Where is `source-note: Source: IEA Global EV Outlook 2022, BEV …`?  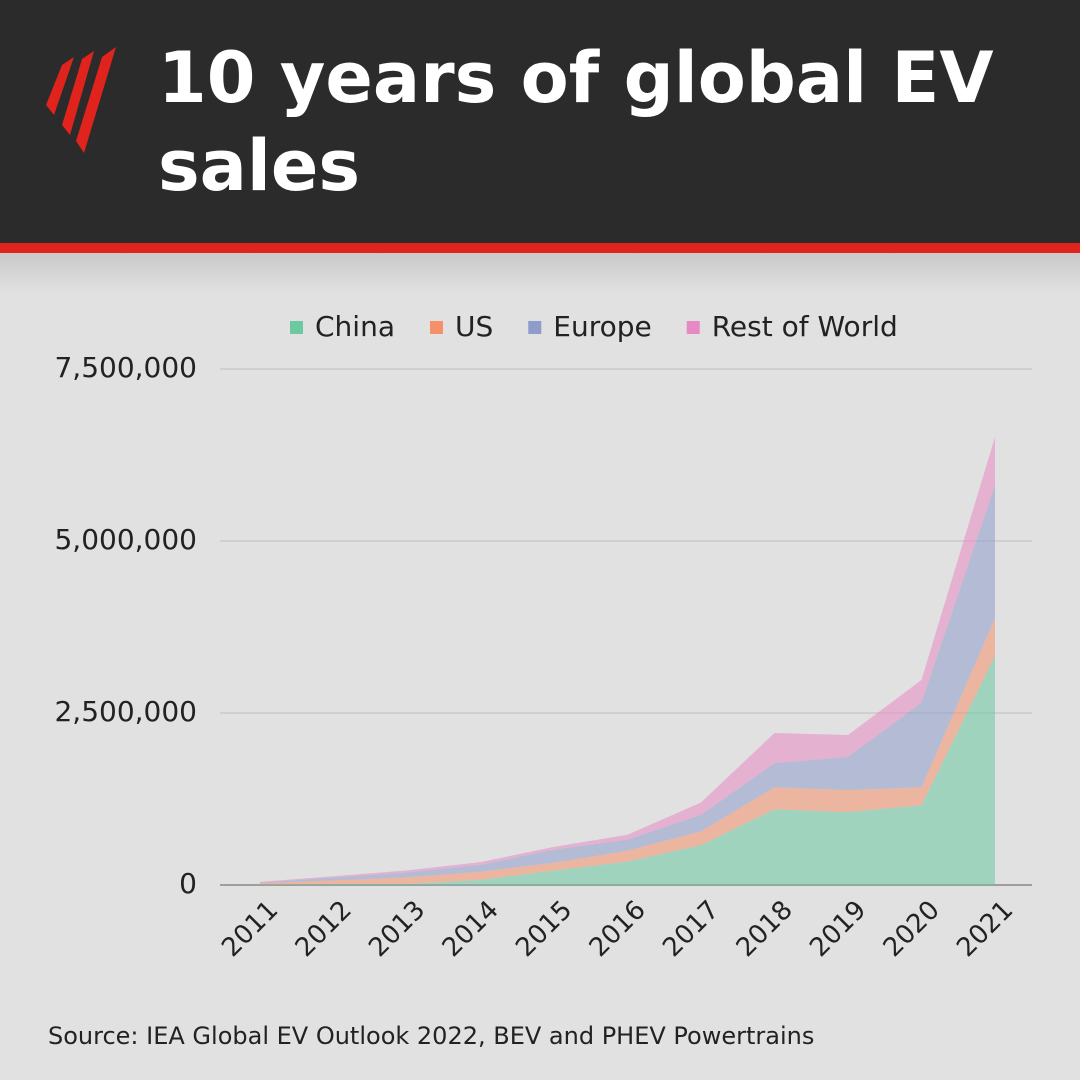
source-note: Source: IEA Global EV Outlook 2022, BEV … is located at coordinates (431, 1036).